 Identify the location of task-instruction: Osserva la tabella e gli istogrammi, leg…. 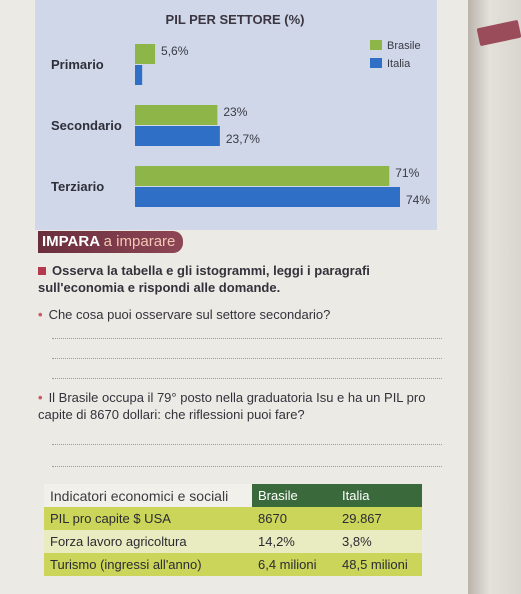
(238, 279).